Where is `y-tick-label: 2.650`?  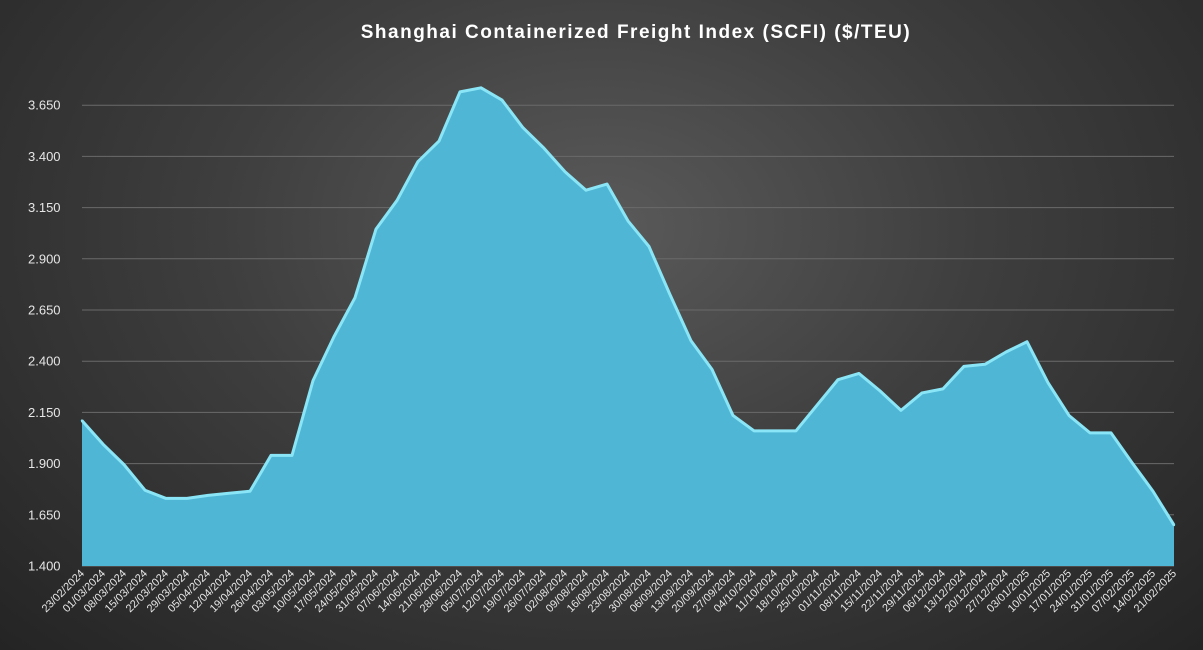 y-tick-label: 2.650 is located at coordinates (44, 310).